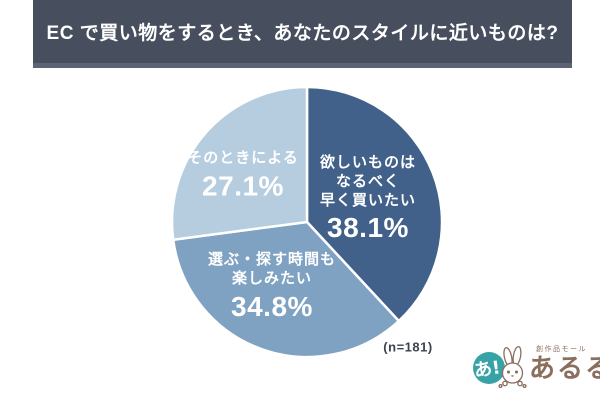 The width and height of the screenshot is (600, 400). Describe the element at coordinates (368, 228) in the screenshot. I see `slice-percent: 38.1%` at that location.